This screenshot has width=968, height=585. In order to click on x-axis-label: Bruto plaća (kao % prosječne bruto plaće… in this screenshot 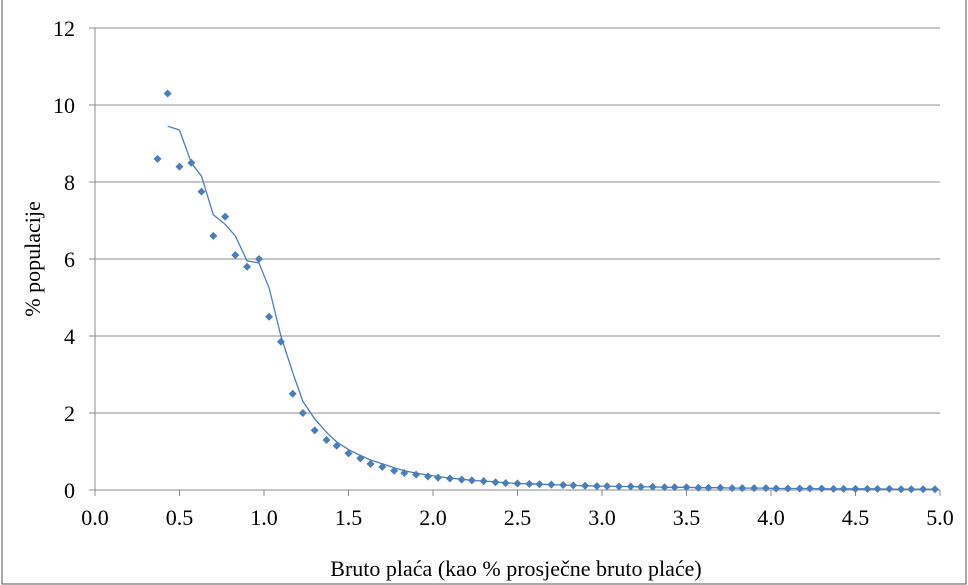, I will do `click(515, 568)`.